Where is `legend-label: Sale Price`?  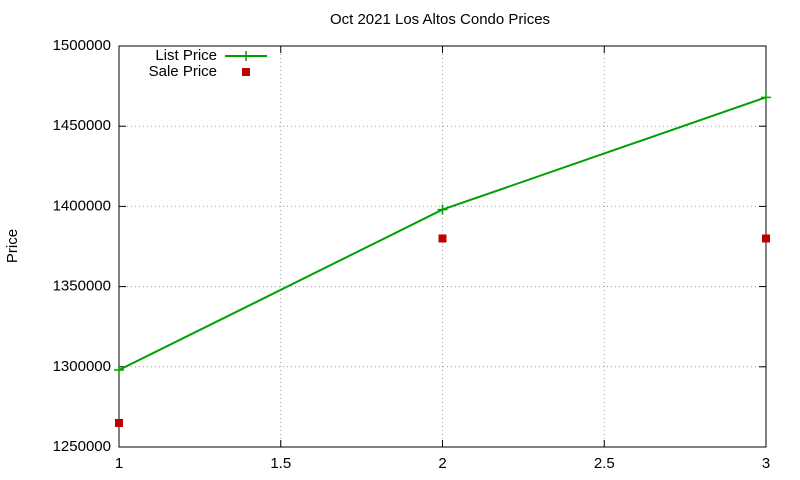
legend-label: Sale Price is located at coordinates (183, 71).